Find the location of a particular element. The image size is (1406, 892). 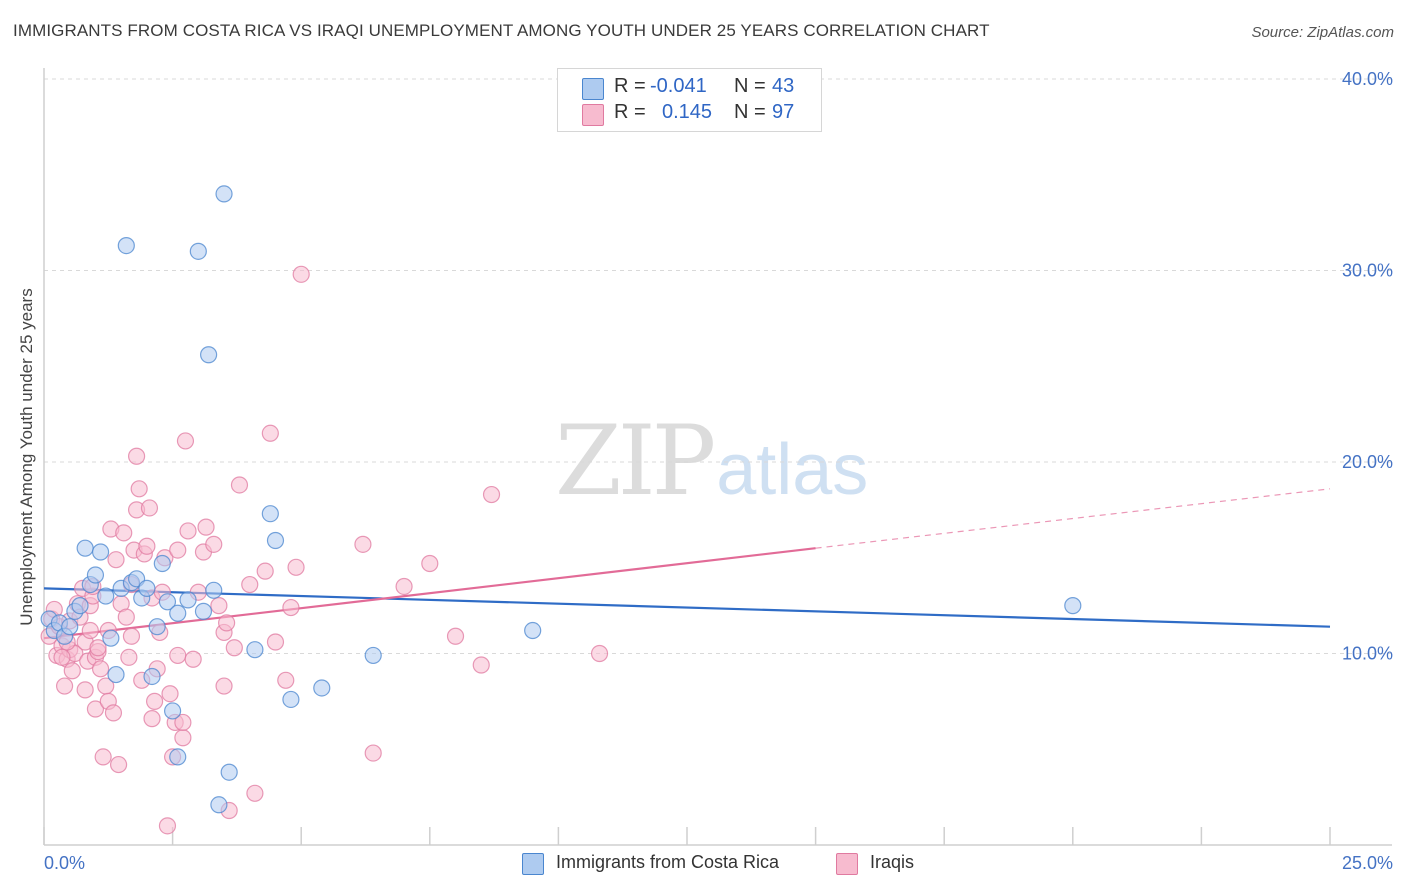

iraqis-trend-line is located at coordinates (429, 593).